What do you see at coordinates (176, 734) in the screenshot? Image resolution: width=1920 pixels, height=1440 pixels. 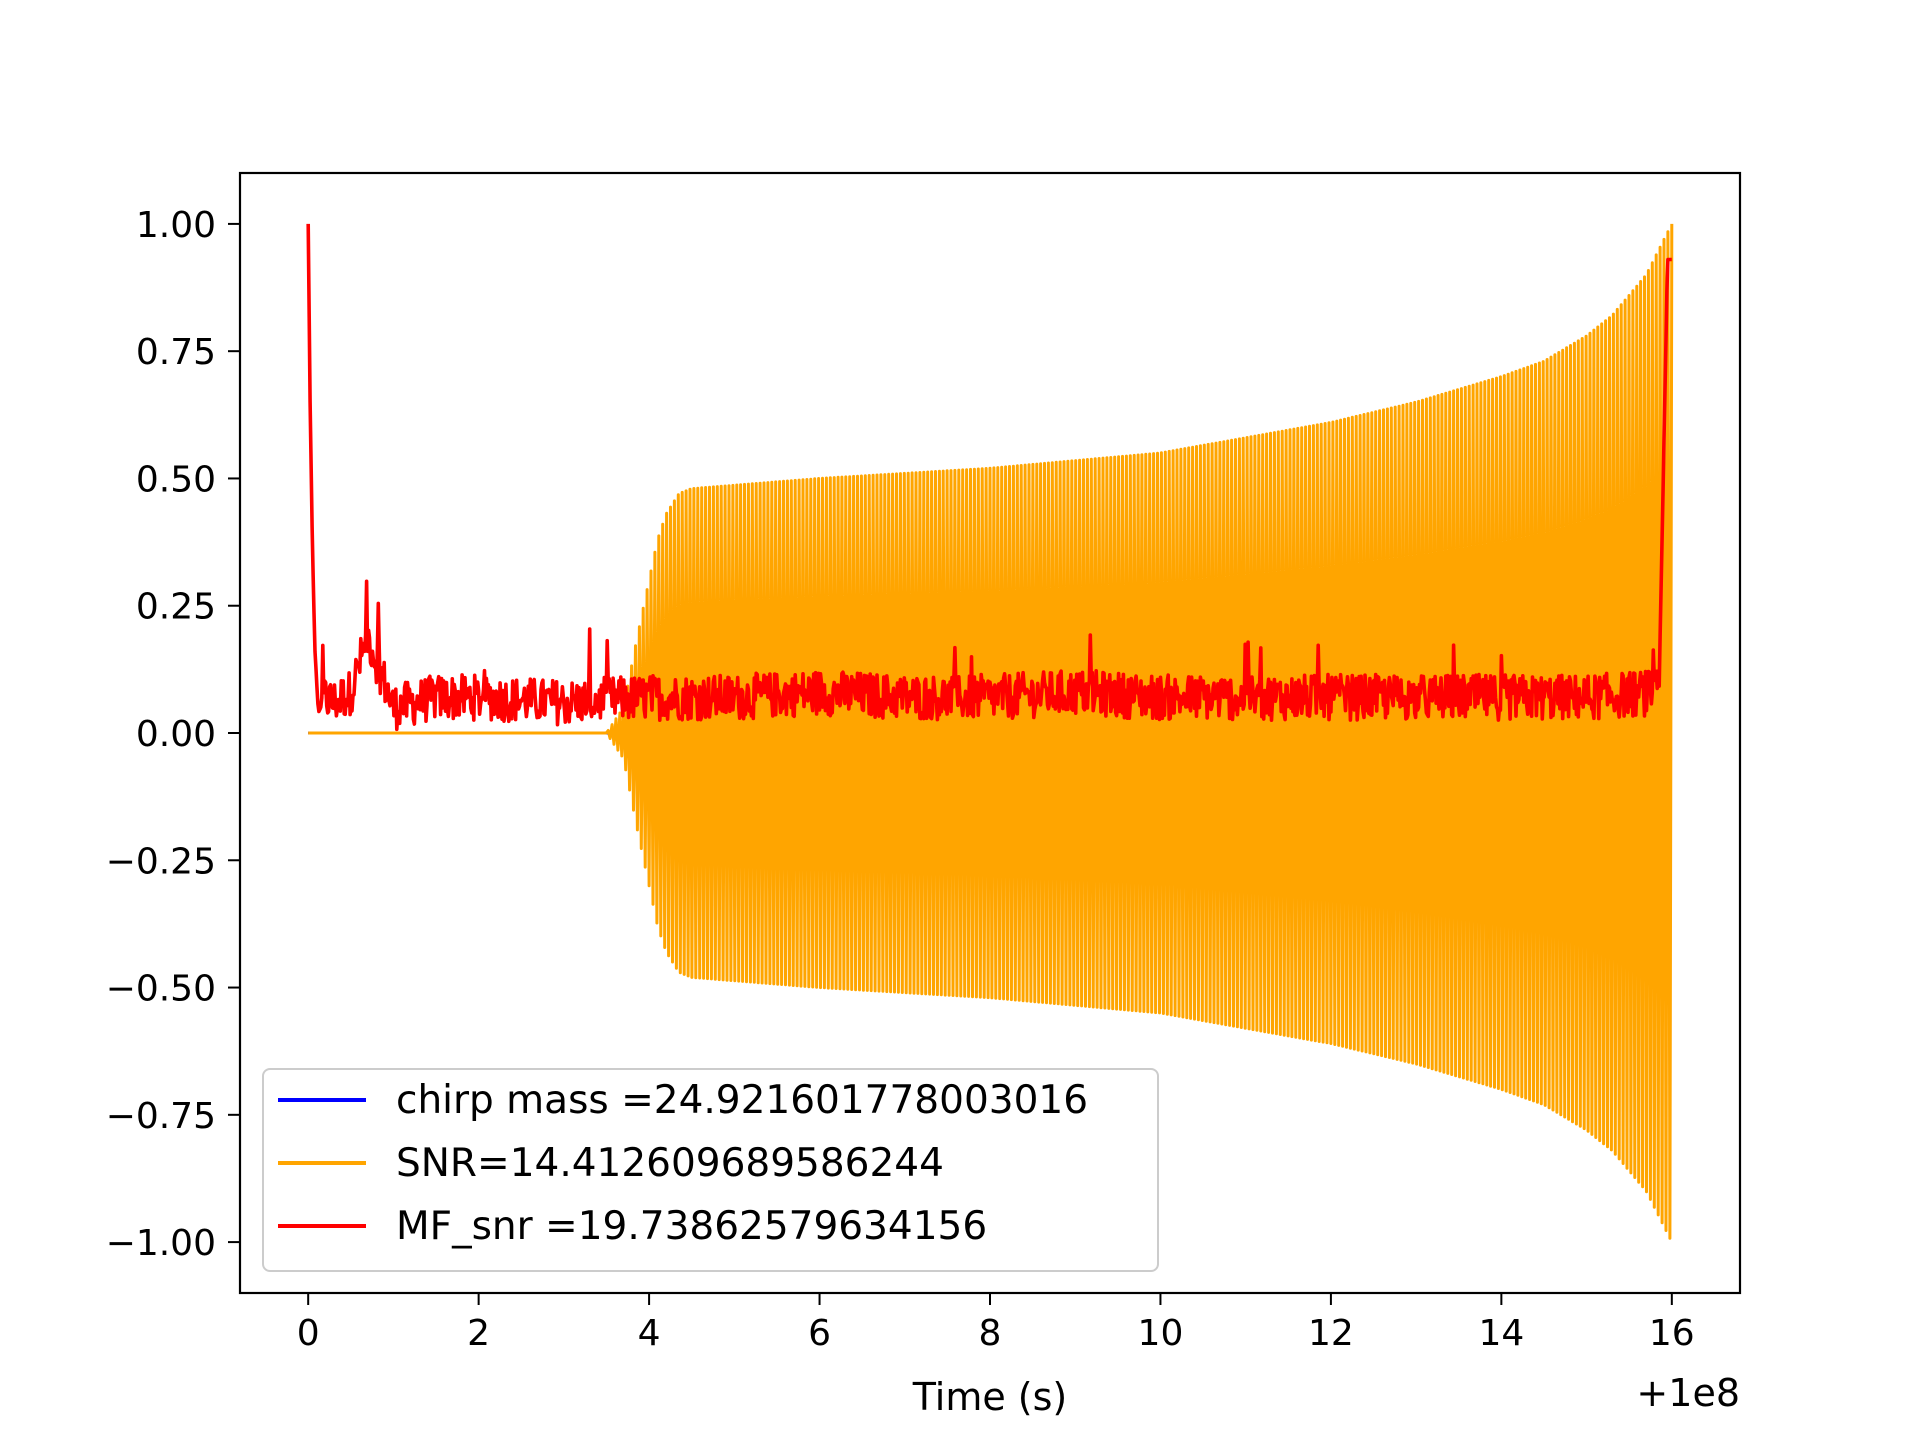 I see `y-tick-label: 0.00` at bounding box center [176, 734].